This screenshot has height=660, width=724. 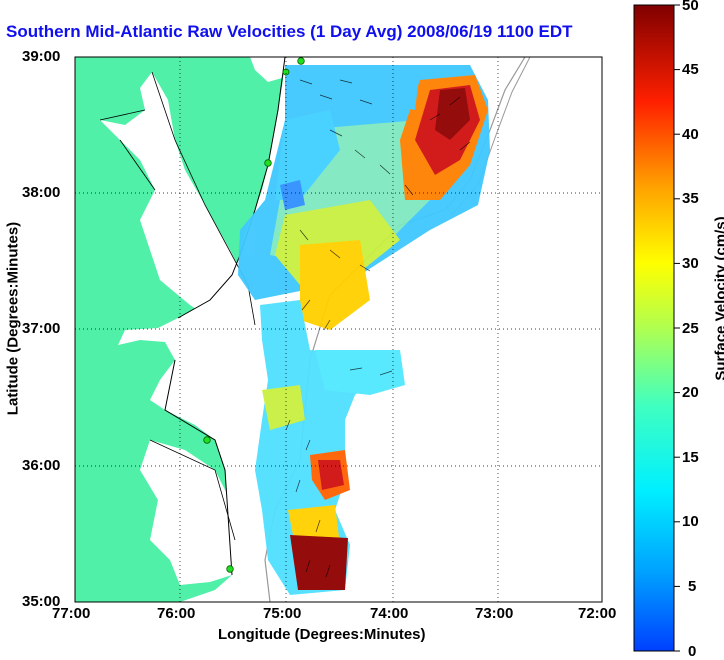 What do you see at coordinates (690, 198) in the screenshot?
I see `colorbar-tick-label: 35` at bounding box center [690, 198].